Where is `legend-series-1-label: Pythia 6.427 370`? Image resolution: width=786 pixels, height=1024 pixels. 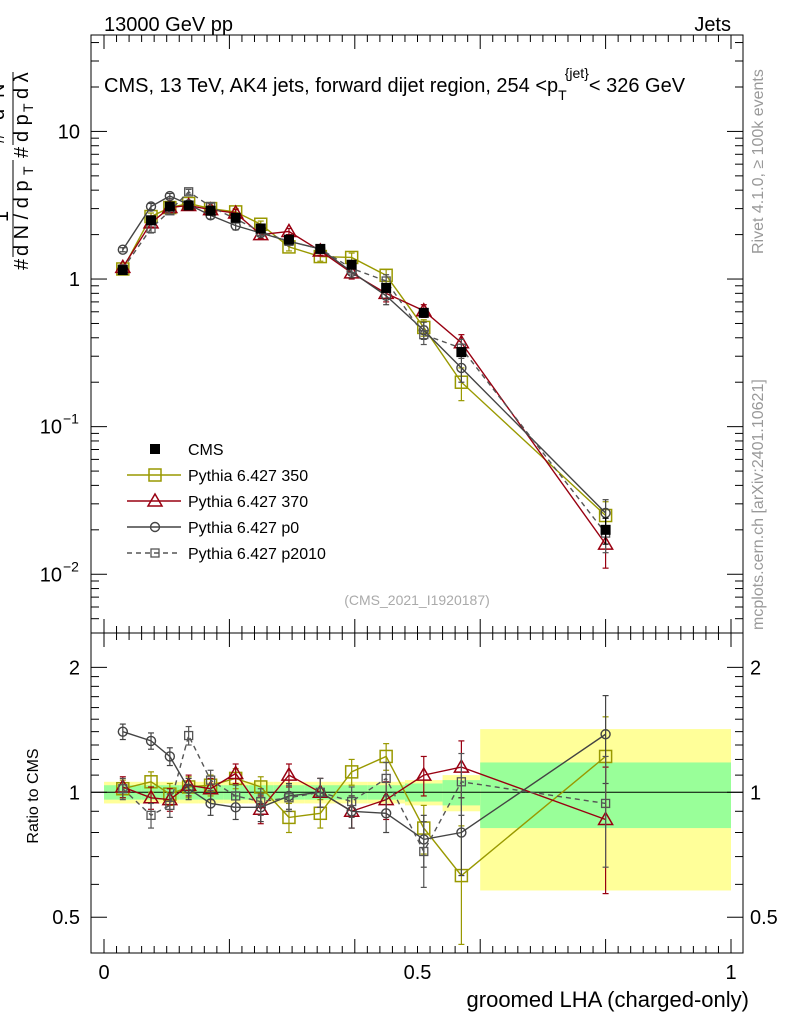
legend-series-1-label: Pythia 6.427 370 is located at coordinates (248, 502).